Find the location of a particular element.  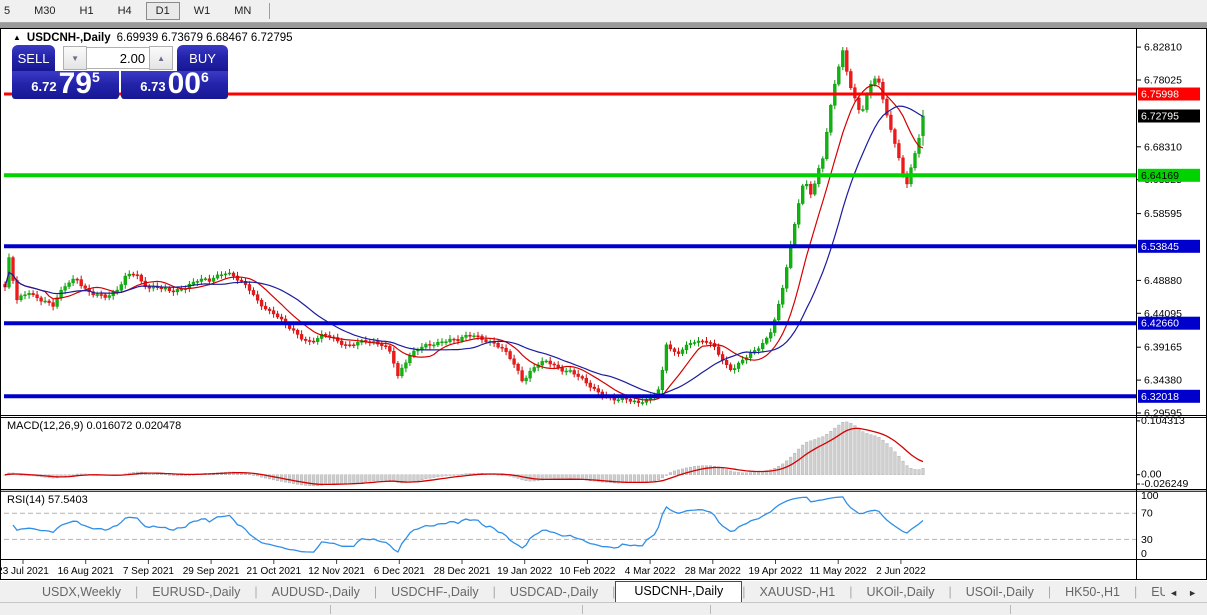

svg-text: 100 is located at coordinates (1150, 496).